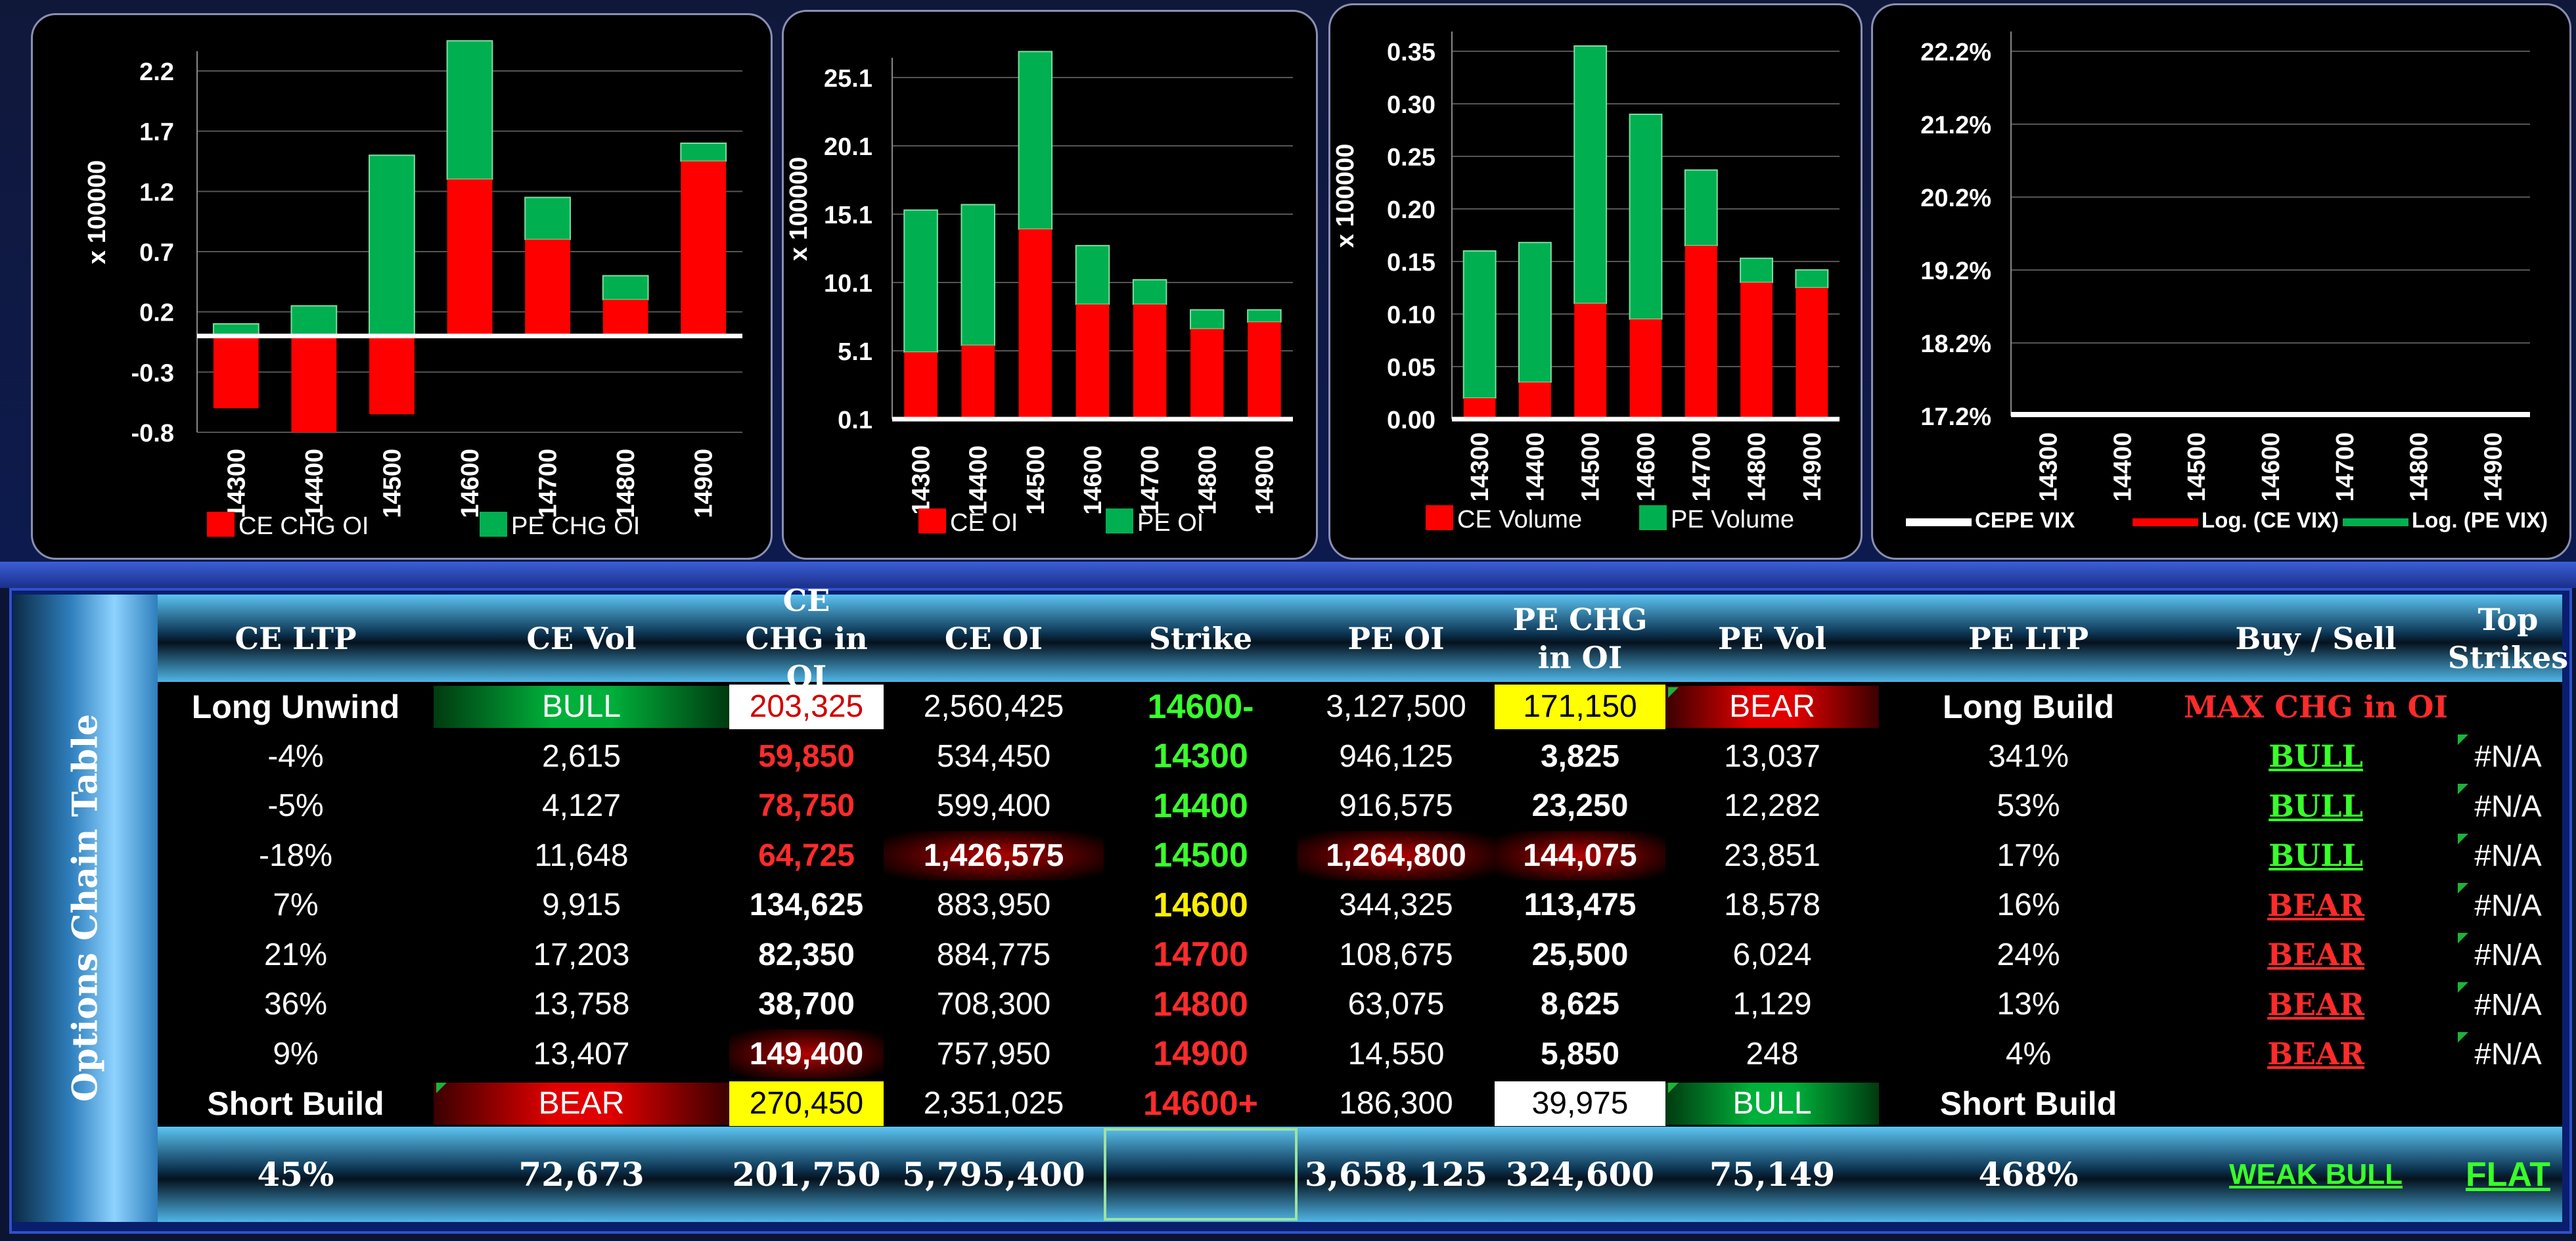 The image size is (2576, 1241). I want to click on row-pe-ltp: 13%, so click(2028, 1004).